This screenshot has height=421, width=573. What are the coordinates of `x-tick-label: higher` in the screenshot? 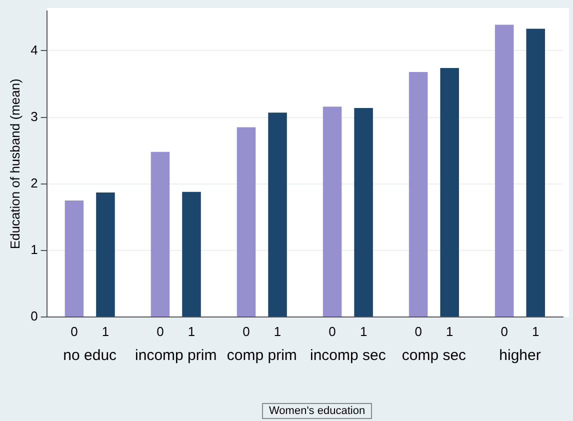 It's located at (520, 355).